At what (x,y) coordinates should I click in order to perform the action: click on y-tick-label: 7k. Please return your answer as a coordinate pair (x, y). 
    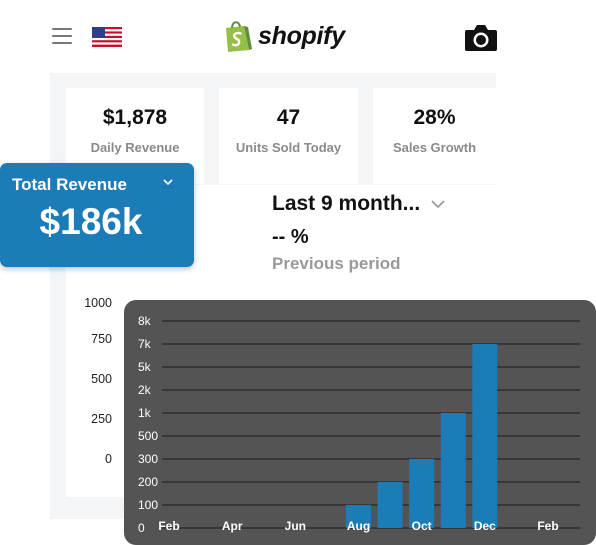
    Looking at the image, I should click on (145, 344).